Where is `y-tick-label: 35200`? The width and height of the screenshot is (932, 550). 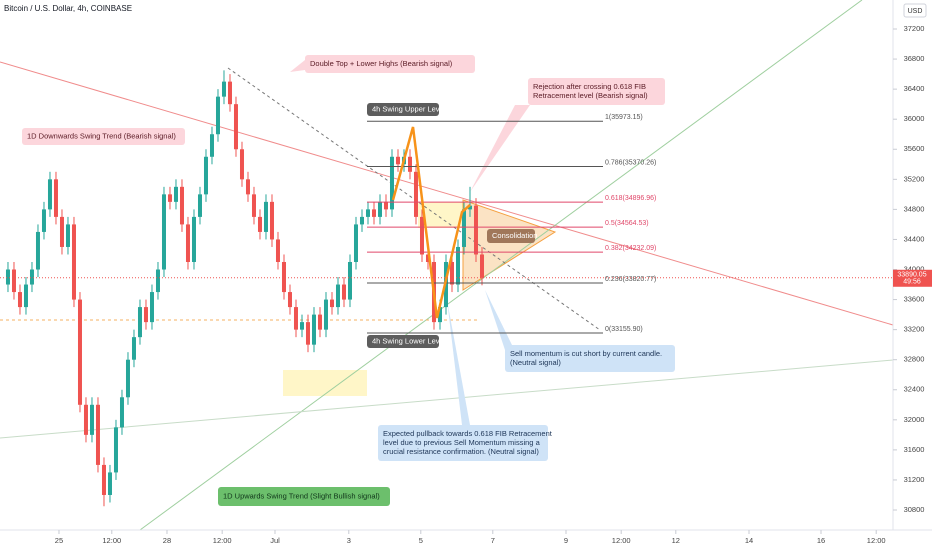 y-tick-label: 35200 is located at coordinates (914, 178).